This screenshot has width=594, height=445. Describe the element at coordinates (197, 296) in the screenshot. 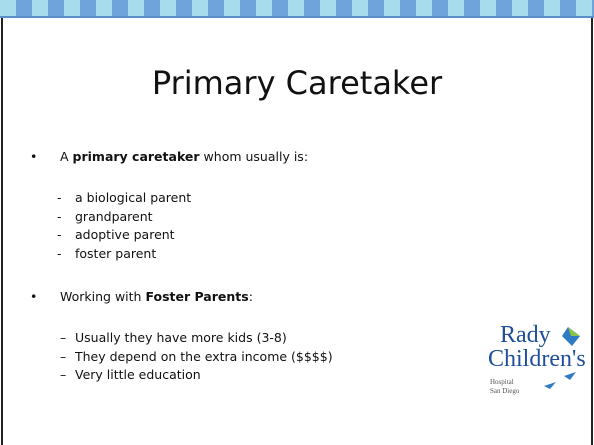

I see `bullet-bold: Foster Parents` at that location.